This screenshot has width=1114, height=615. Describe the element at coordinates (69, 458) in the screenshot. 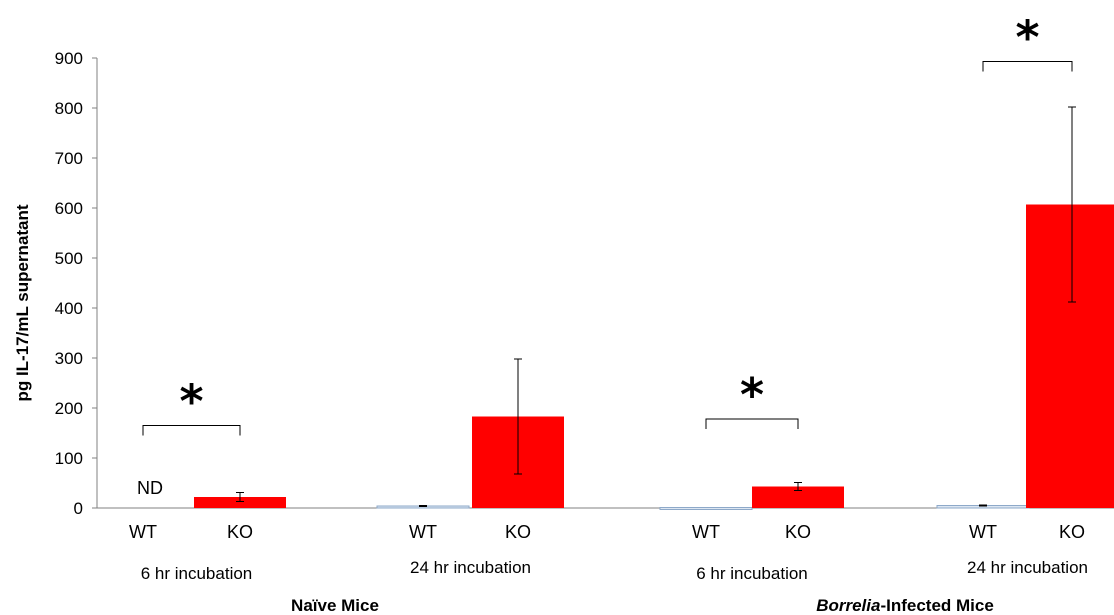

I see `y-tick-label: 100` at that location.